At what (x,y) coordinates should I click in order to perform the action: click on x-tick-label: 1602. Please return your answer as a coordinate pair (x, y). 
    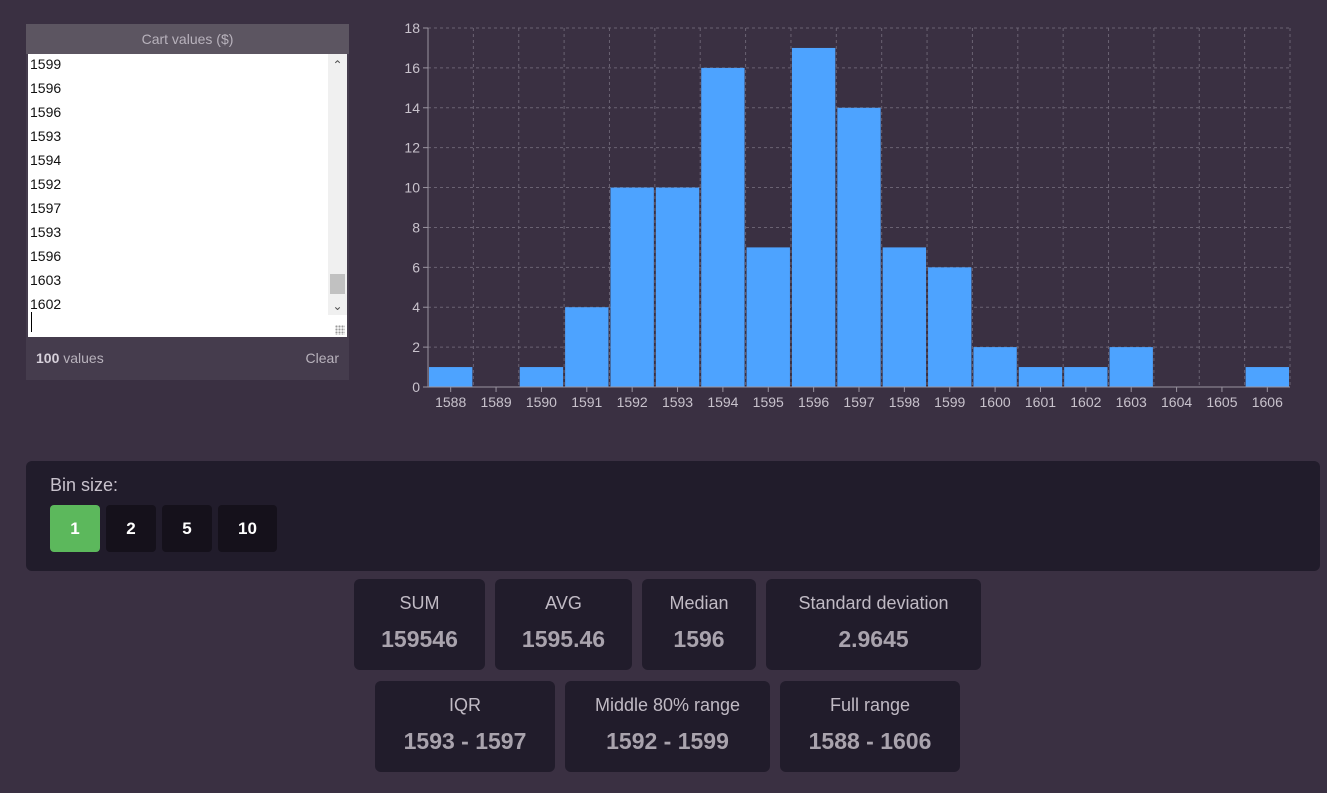
    Looking at the image, I should click on (1085, 402).